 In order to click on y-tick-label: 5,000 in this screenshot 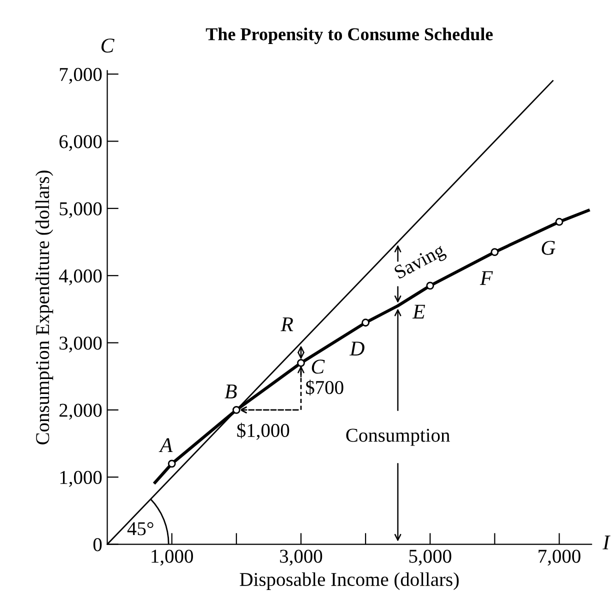, I will do `click(81, 210)`.